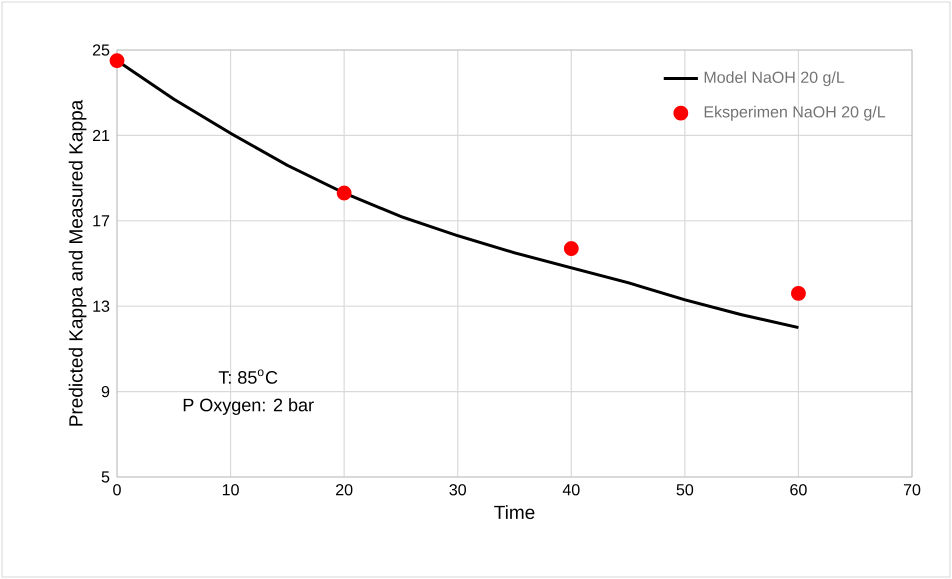 This screenshot has width=952, height=579. What do you see at coordinates (106, 477) in the screenshot?
I see `y-tick-label: 5` at bounding box center [106, 477].